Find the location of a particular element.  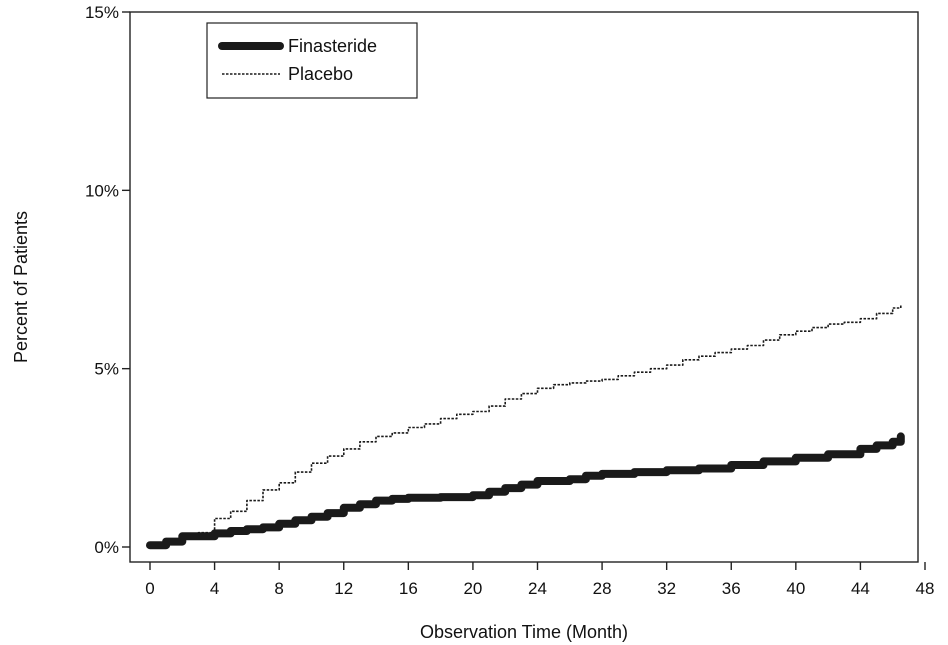

x-tick-label: 20 is located at coordinates (472, 588).